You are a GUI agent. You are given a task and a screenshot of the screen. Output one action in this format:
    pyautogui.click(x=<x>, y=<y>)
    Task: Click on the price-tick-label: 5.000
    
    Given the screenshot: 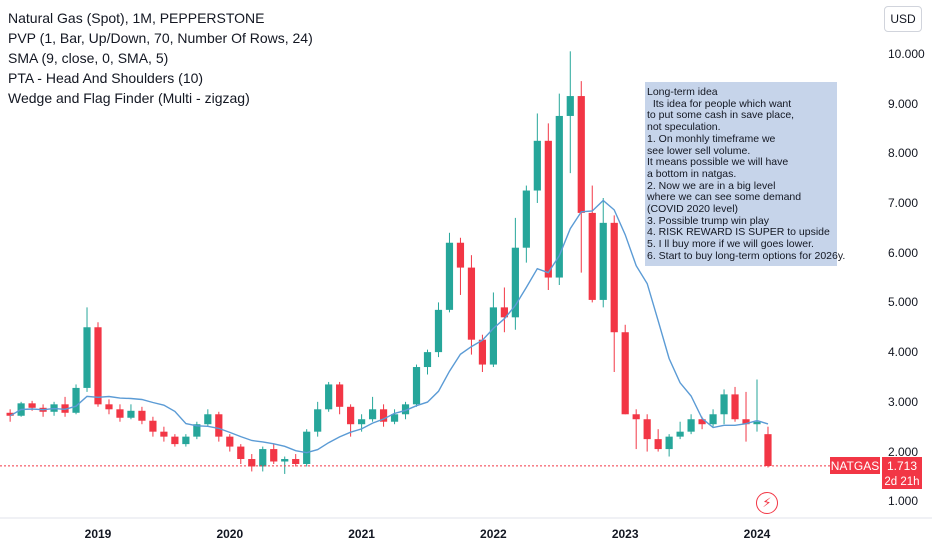 What is the action you would take?
    pyautogui.click(x=903, y=302)
    